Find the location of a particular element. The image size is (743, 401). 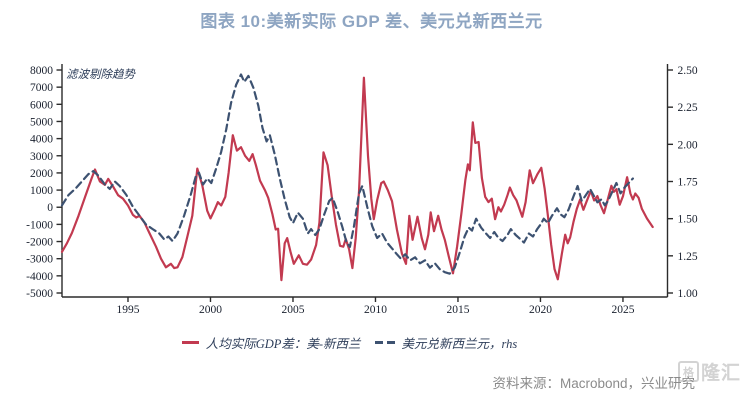

dashed-line-swatch-icon is located at coordinates (384, 342).